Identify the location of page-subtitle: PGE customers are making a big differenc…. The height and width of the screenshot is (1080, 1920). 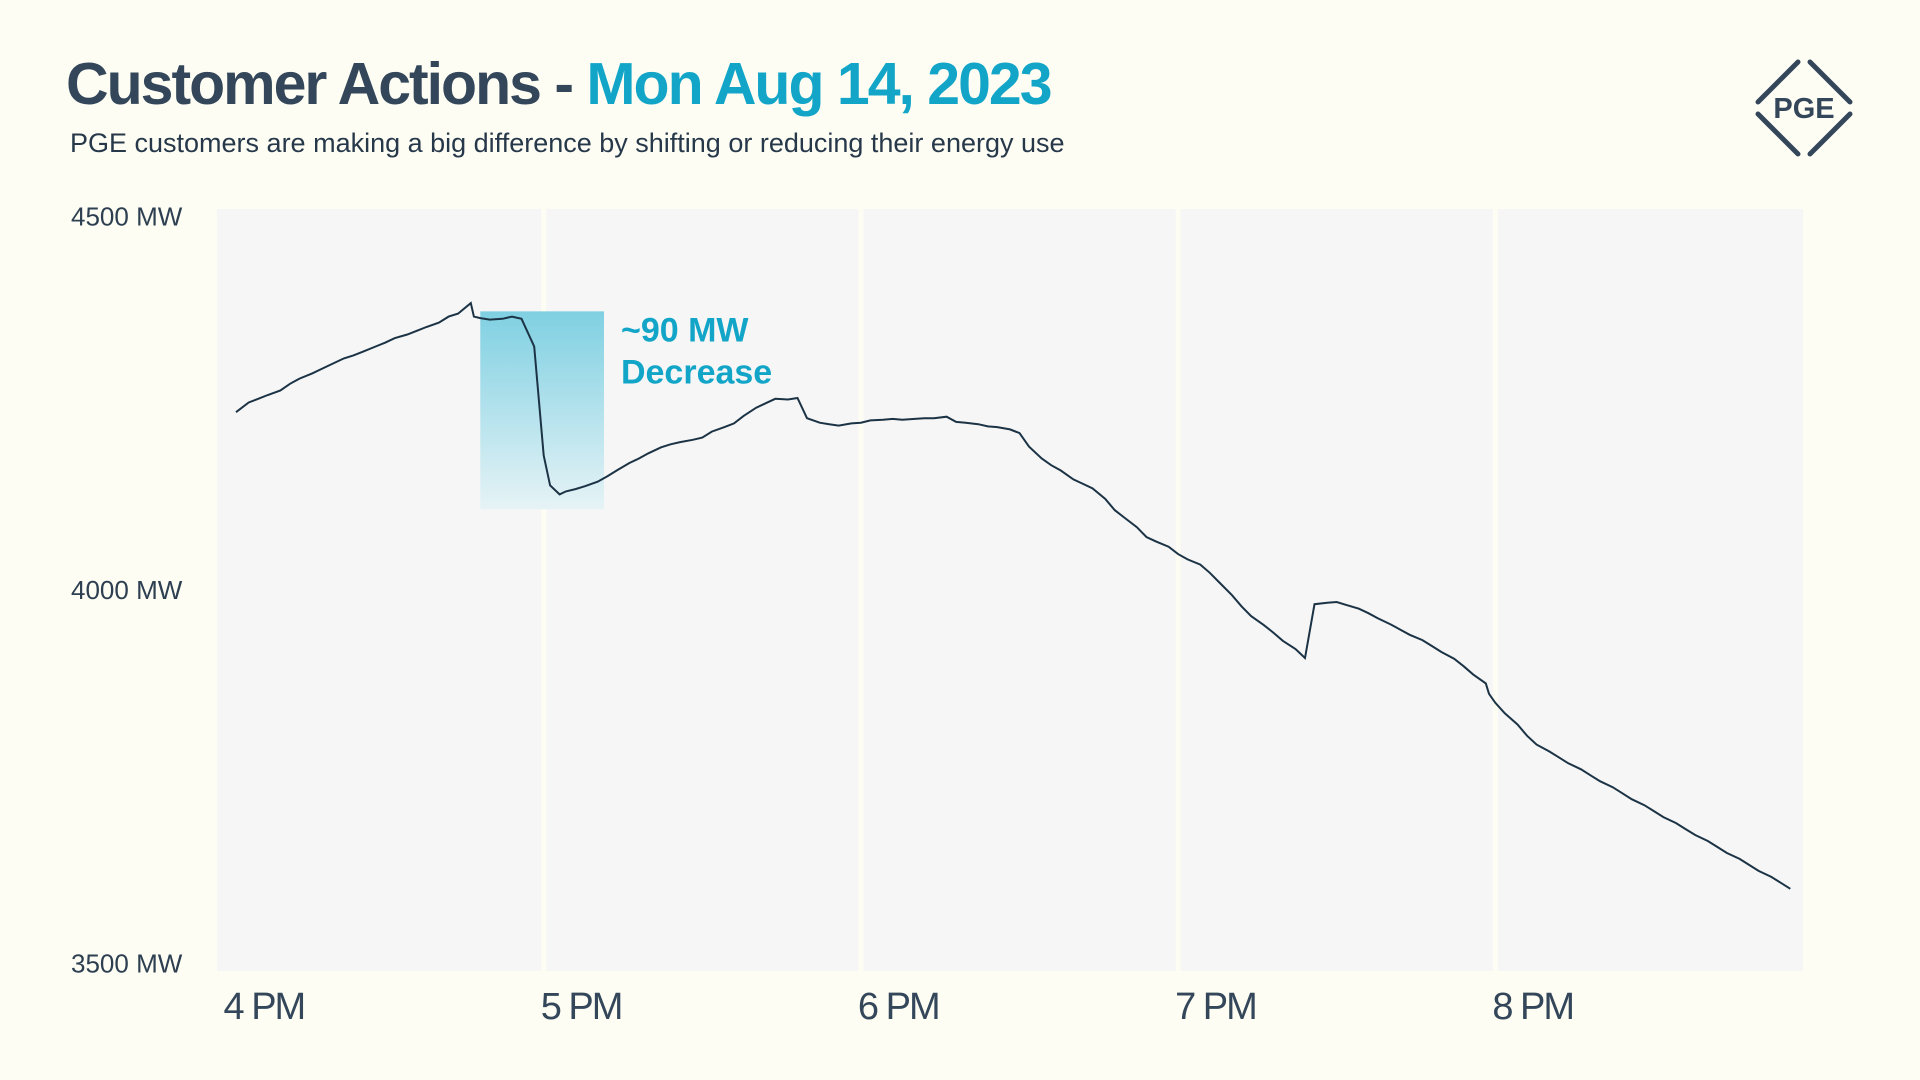
(567, 143).